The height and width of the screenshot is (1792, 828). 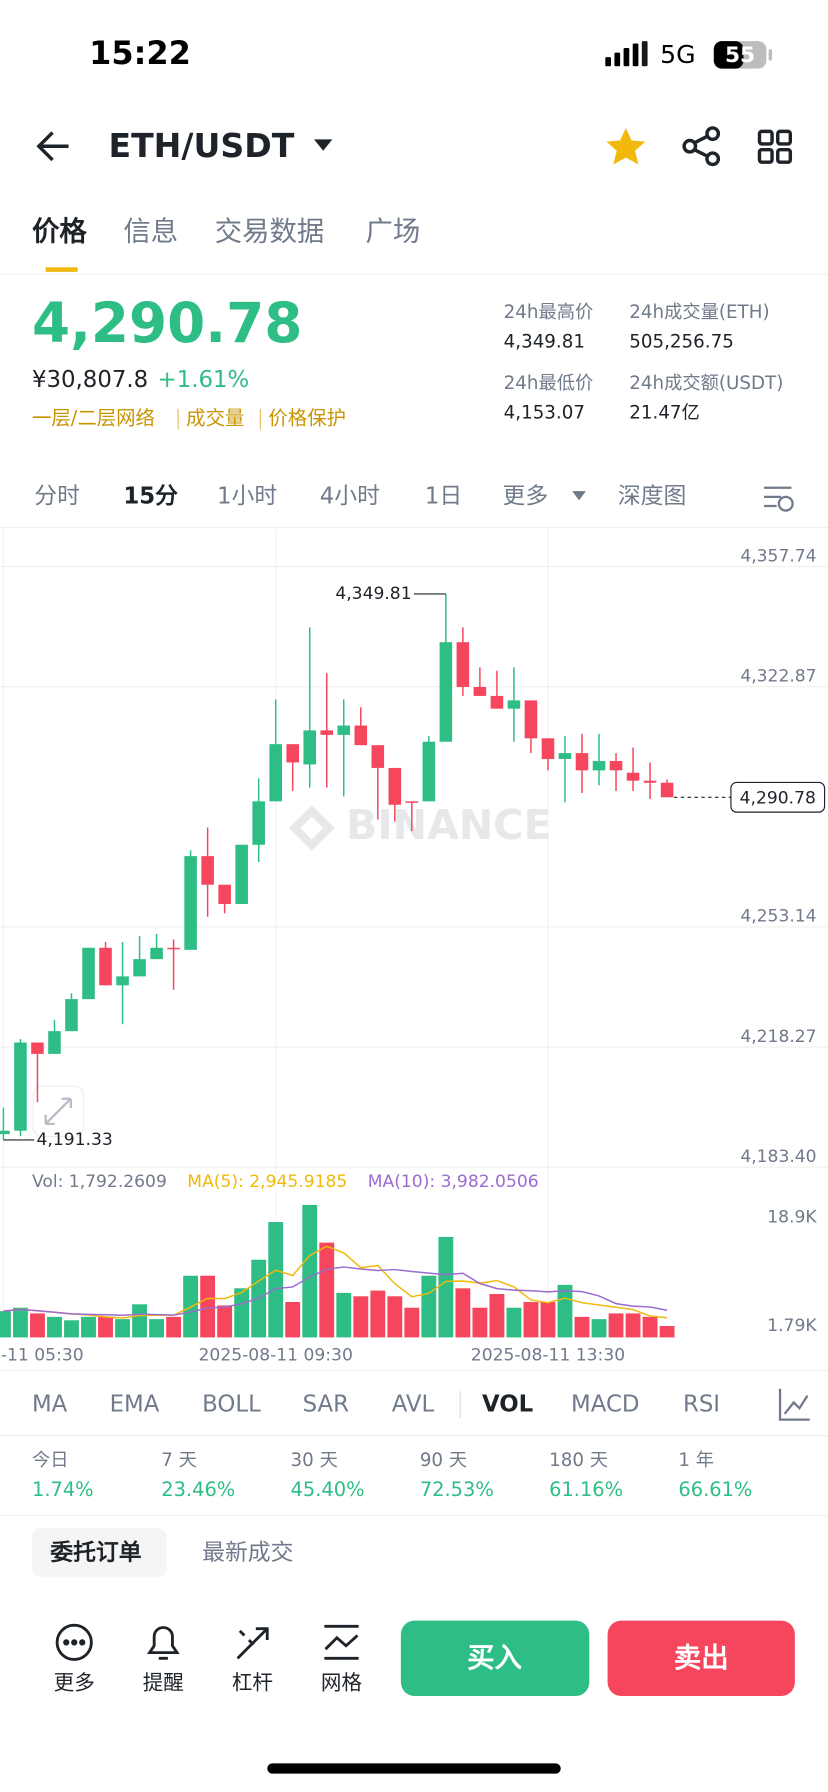 What do you see at coordinates (323, 145) in the screenshot?
I see `pair-dropdown` at bounding box center [323, 145].